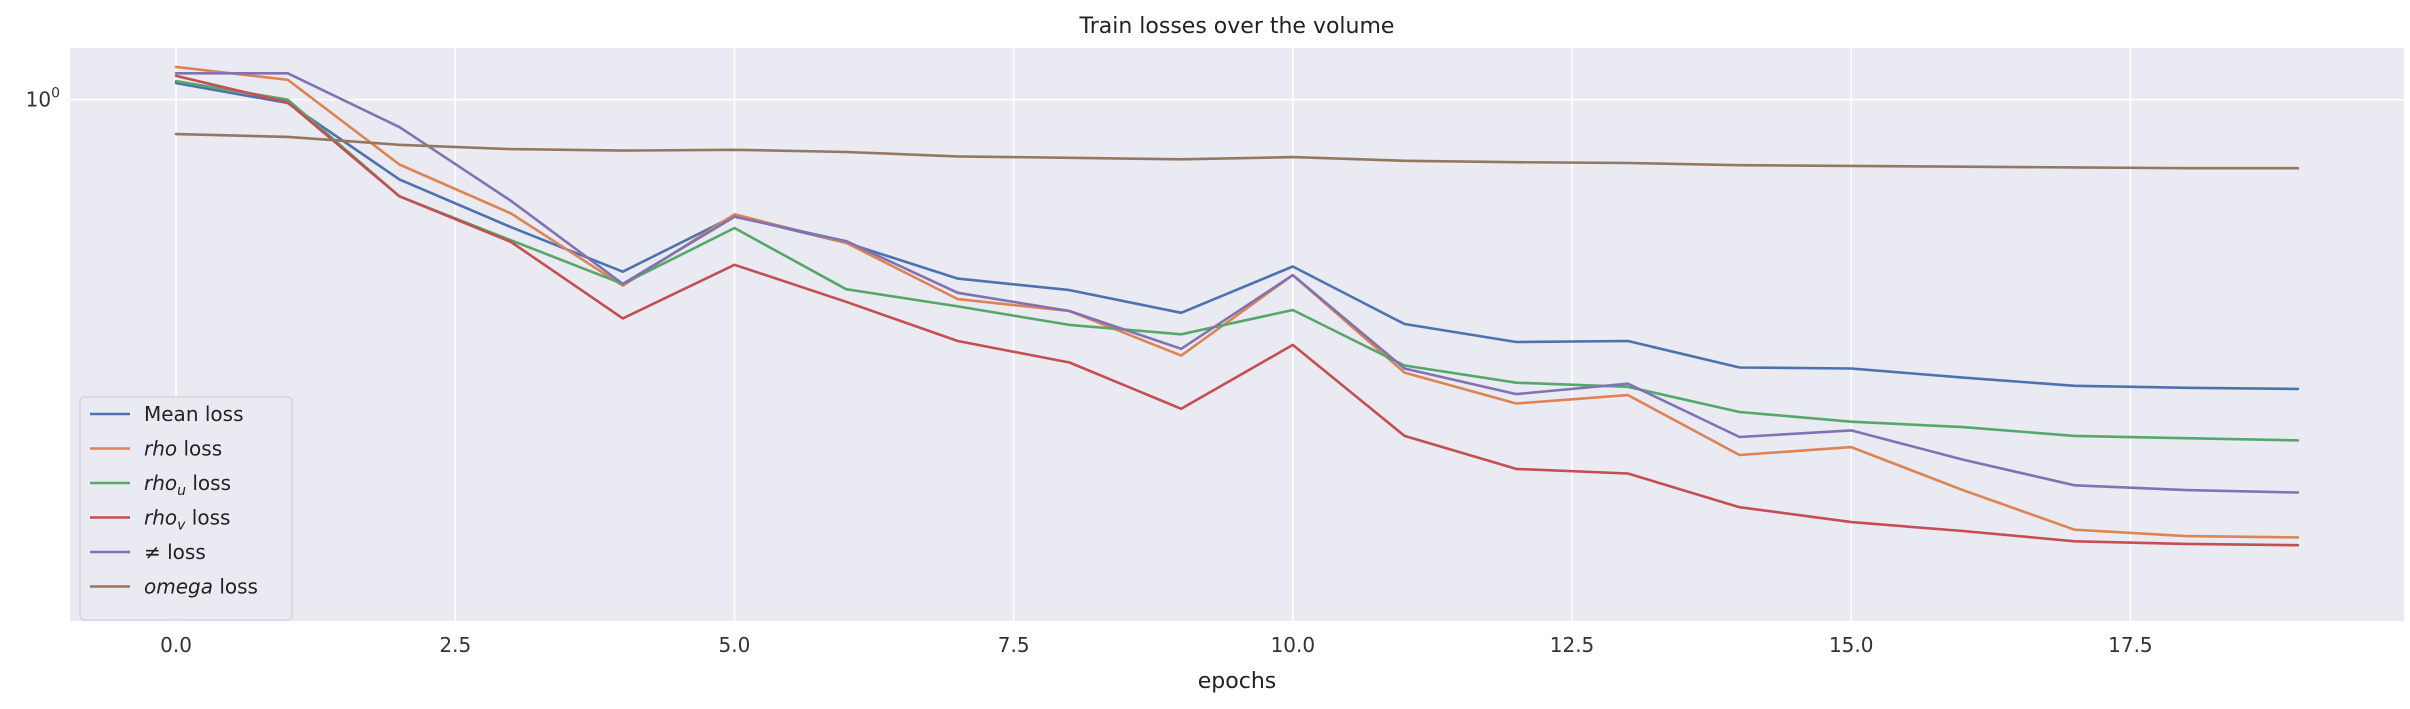 This screenshot has height=709, width=2410. I want to click on x-tick-label: 7.5, so click(1014, 645).